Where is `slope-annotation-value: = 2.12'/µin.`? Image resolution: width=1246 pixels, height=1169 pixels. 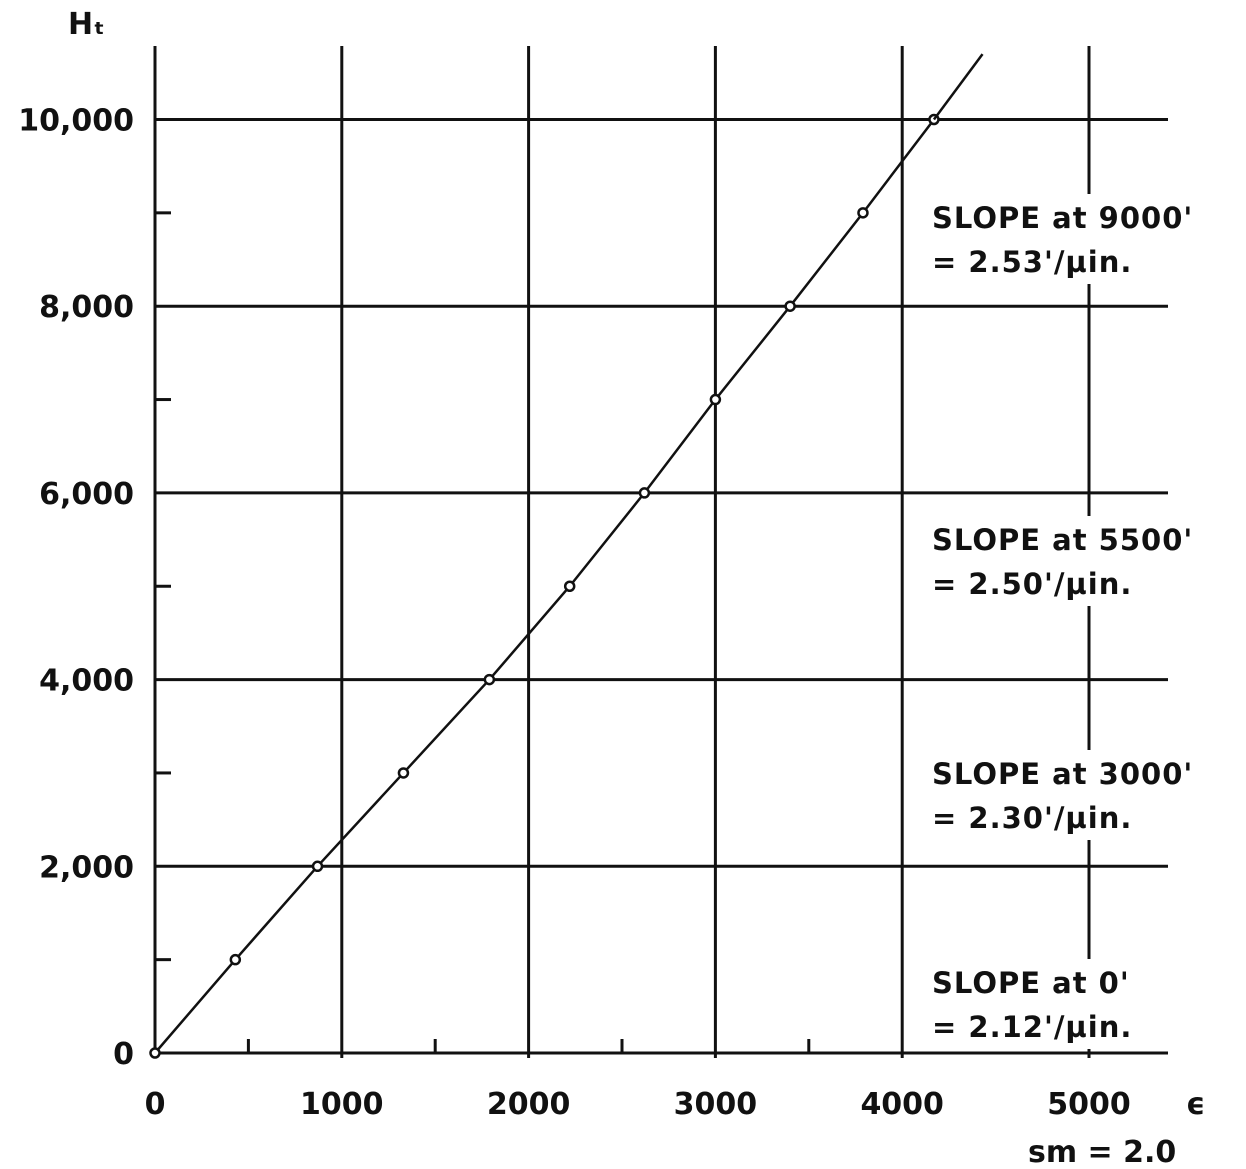
slope-annotation-value: = 2.12'/µin. is located at coordinates (1032, 1027).